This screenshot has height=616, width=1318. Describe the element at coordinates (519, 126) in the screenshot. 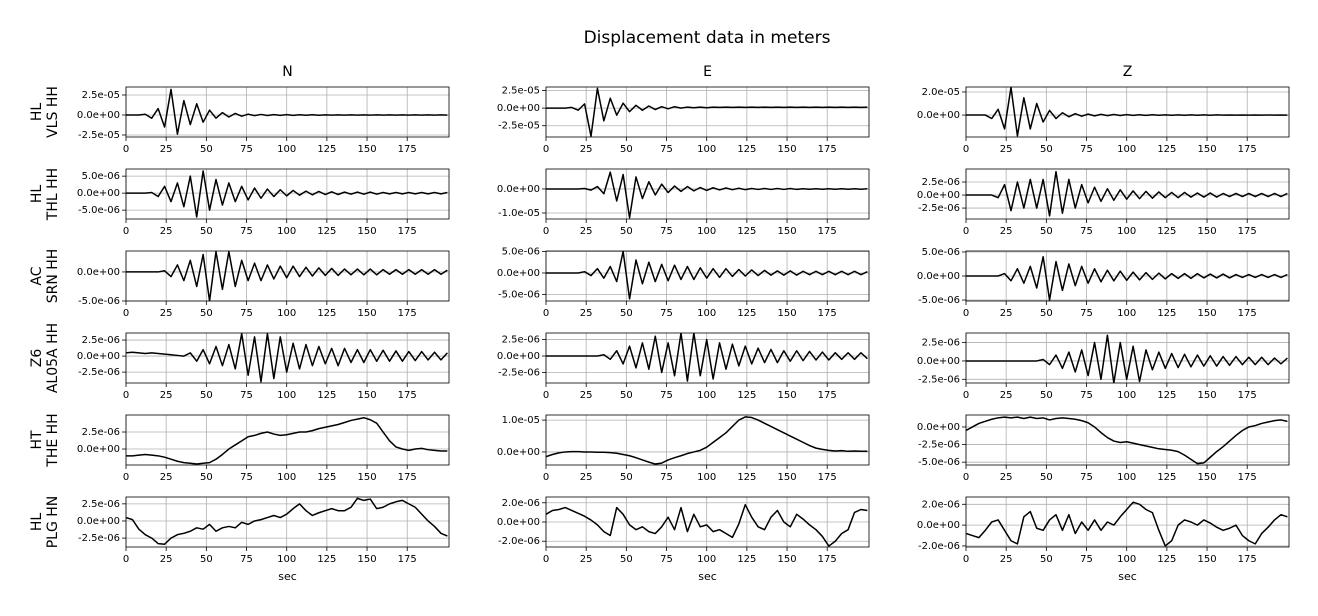

I see `y-tick-label: -2.5e-05` at that location.